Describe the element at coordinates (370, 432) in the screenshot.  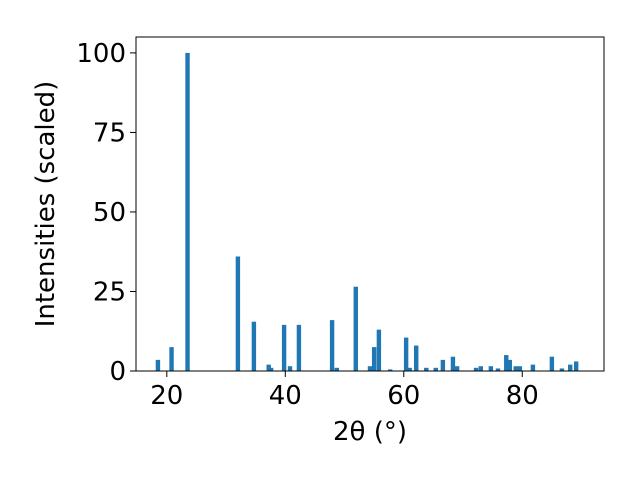
I see `x-axis-label: 2θ (°)` at that location.